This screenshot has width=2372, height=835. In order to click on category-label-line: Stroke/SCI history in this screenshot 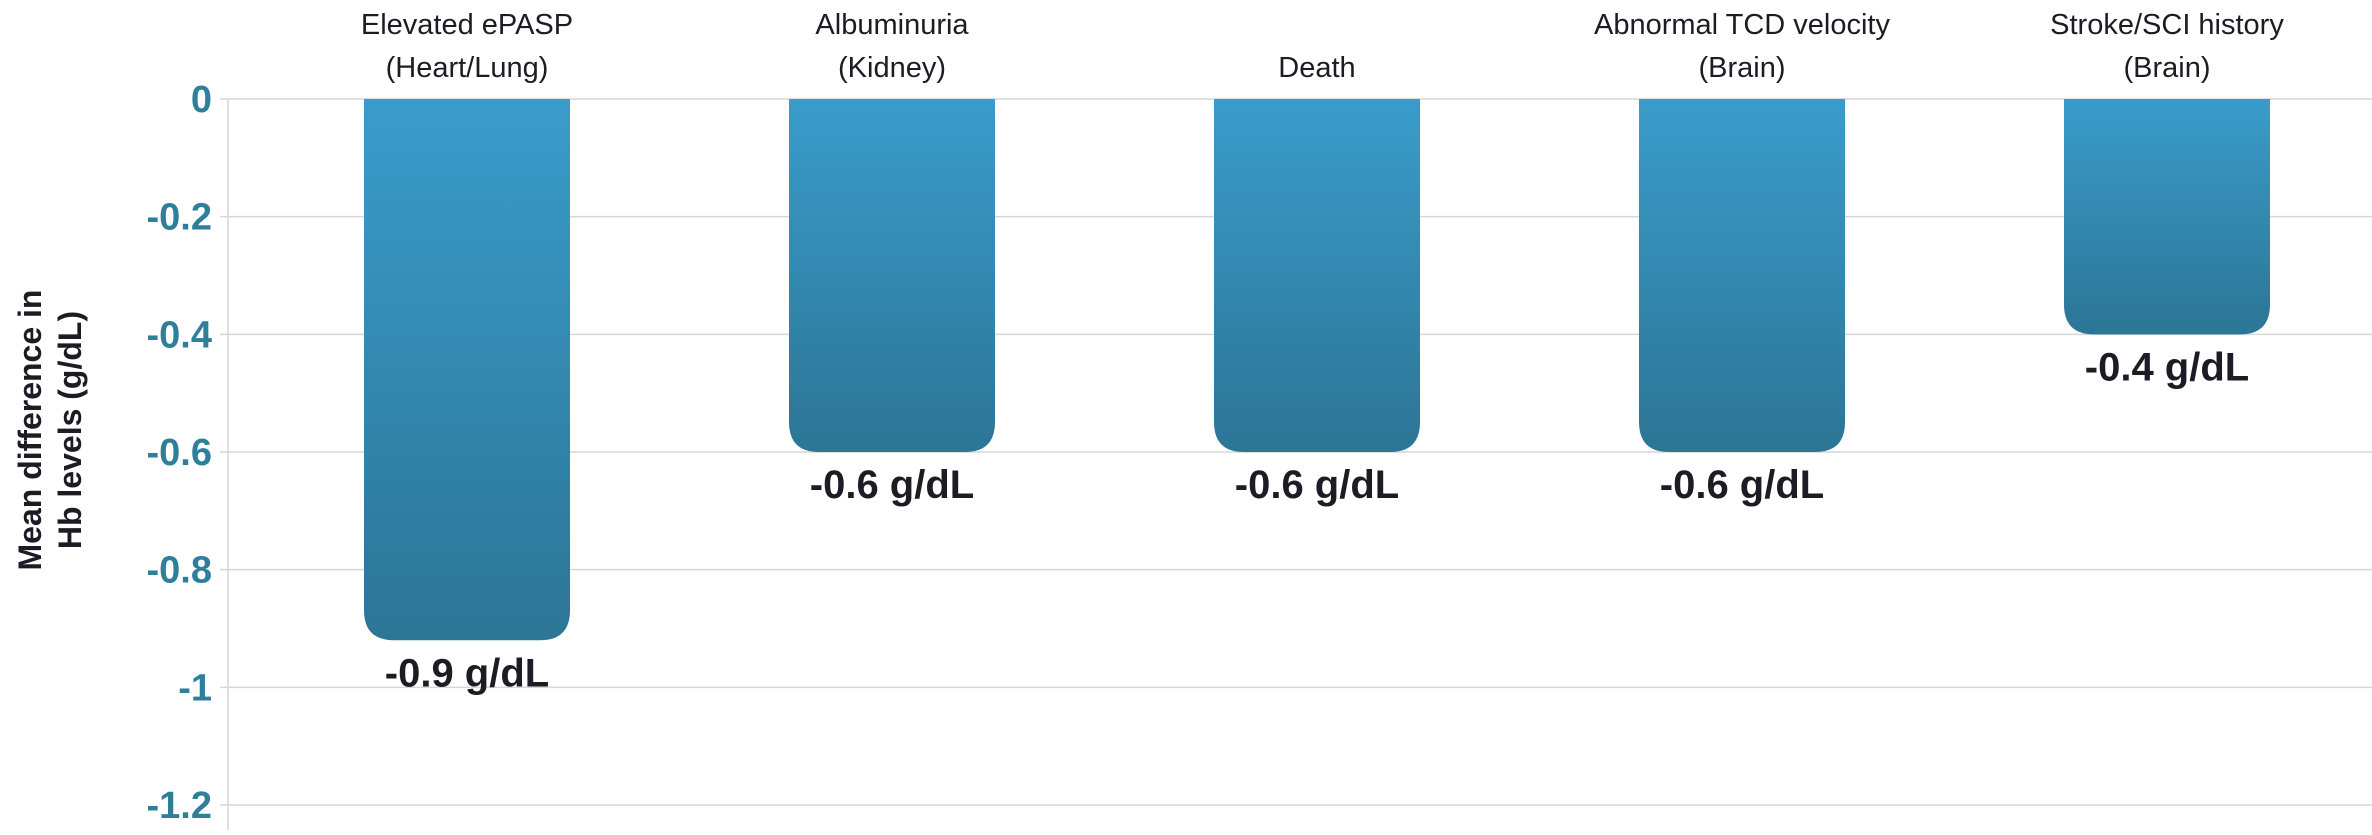, I will do `click(2167, 25)`.